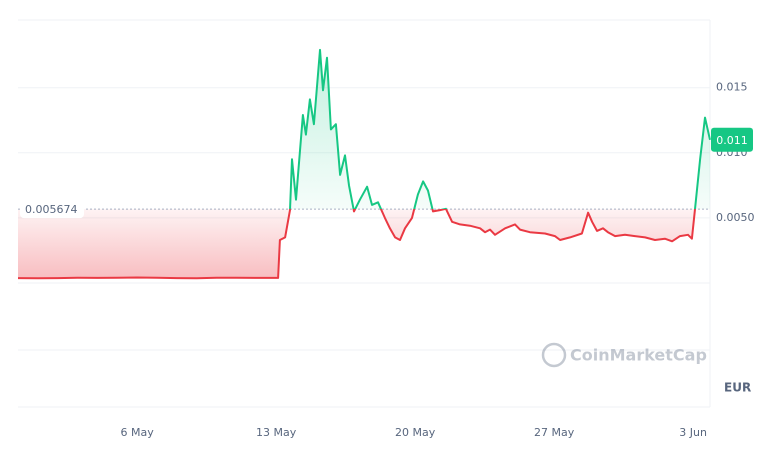  I want to click on x-tick-label: 3 Jun, so click(693, 432).